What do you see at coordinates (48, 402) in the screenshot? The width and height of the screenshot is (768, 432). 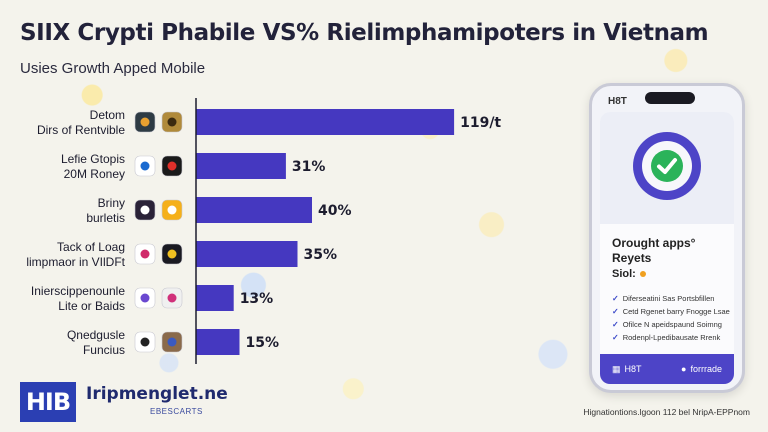 I see `brand-logo: HIB` at bounding box center [48, 402].